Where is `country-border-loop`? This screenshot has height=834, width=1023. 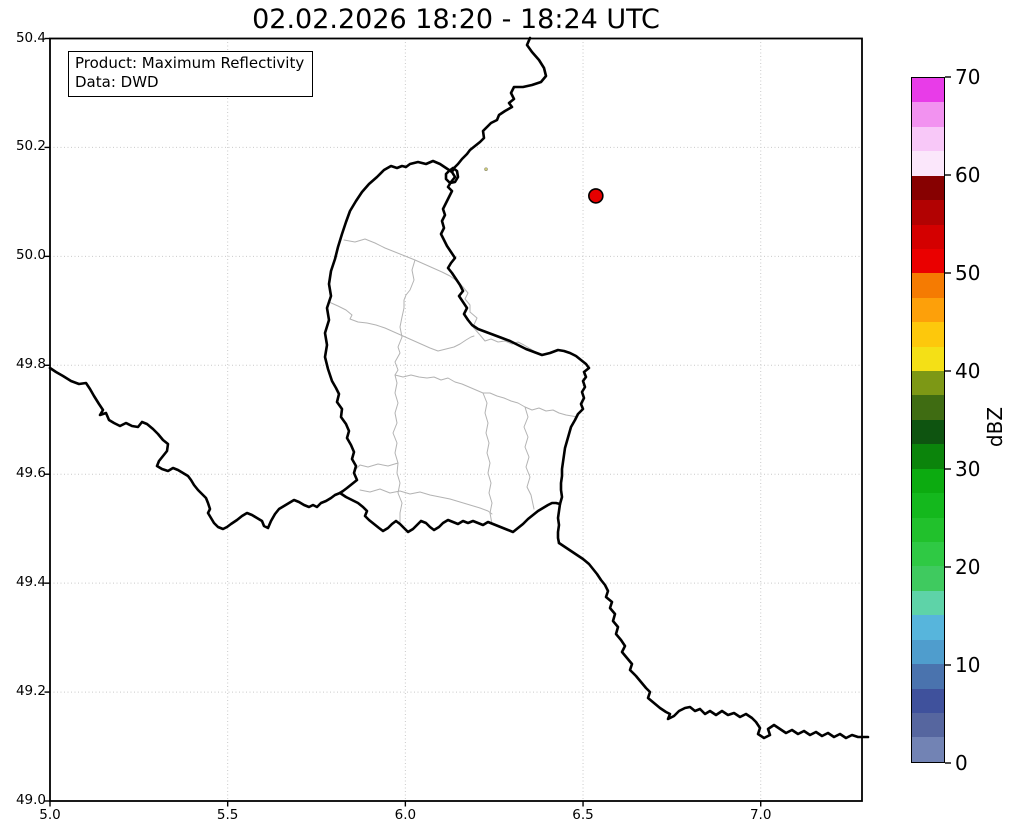 country-border-loop is located at coordinates (452, 175).